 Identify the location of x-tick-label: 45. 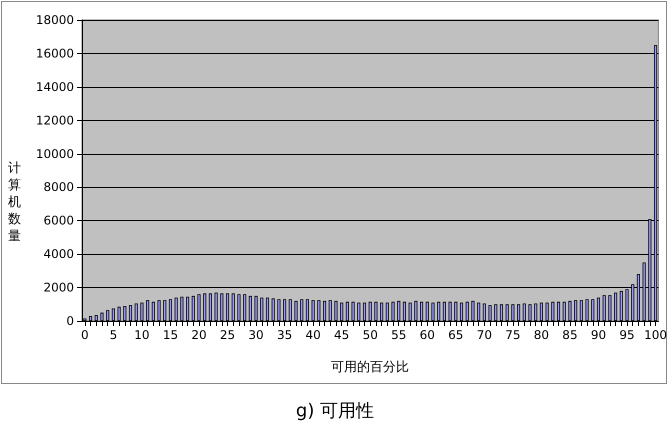
(342, 335).